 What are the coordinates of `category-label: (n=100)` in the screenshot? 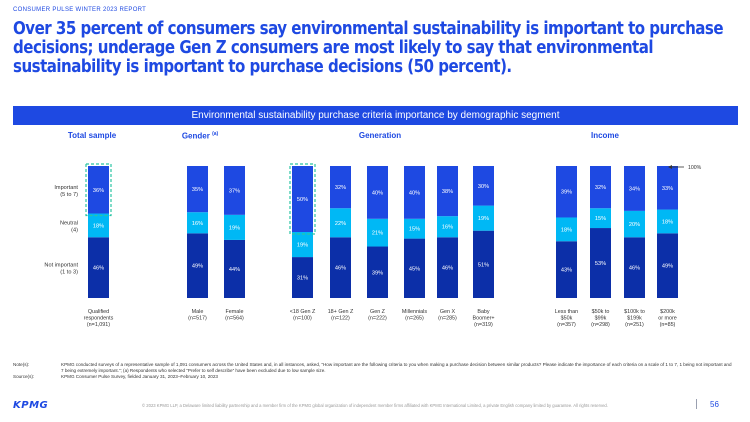 It's located at (302, 319).